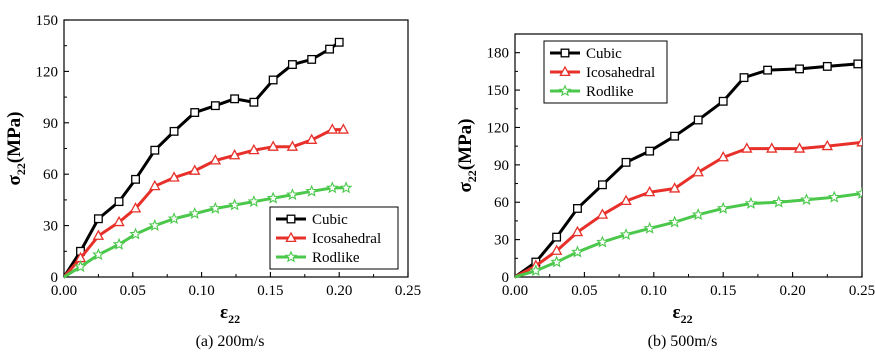  I want to click on x-tick-label: 0.10, so click(201, 291).